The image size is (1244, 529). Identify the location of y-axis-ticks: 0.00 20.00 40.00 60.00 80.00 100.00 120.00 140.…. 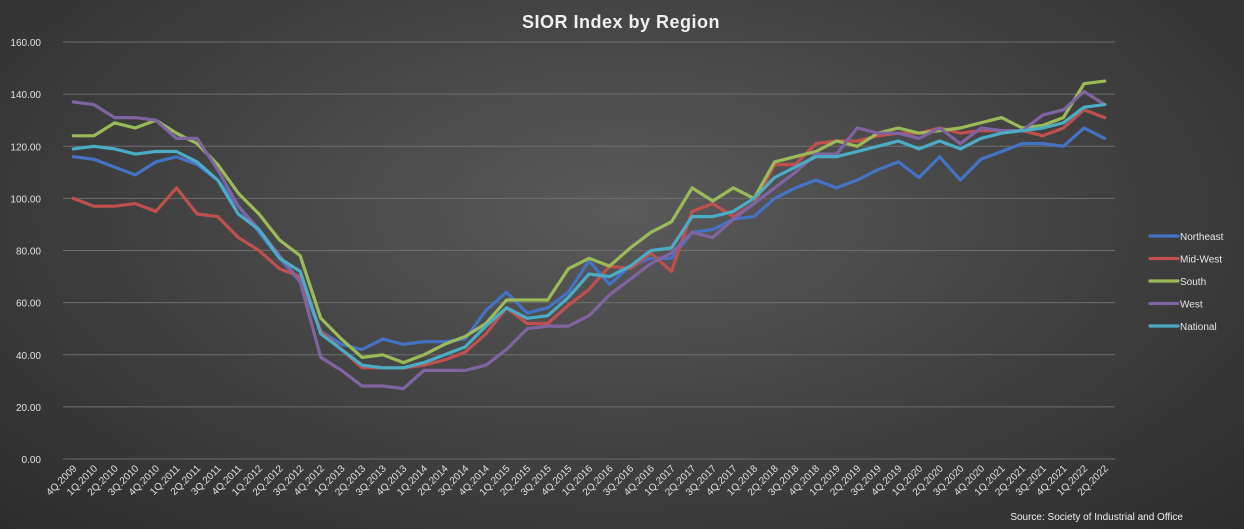
(25, 252).